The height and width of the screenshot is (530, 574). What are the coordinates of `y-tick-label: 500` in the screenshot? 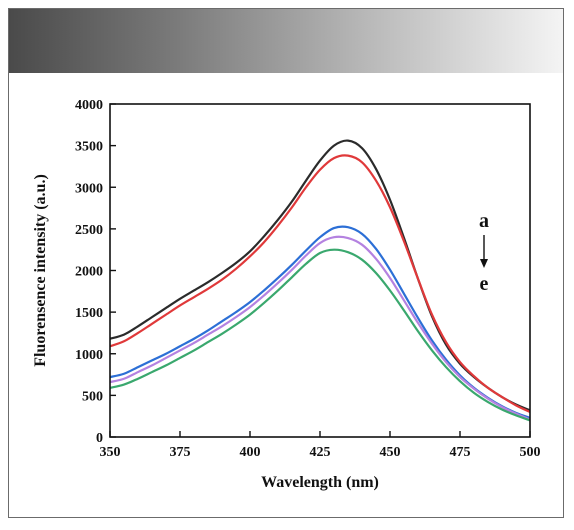 It's located at (92, 396).